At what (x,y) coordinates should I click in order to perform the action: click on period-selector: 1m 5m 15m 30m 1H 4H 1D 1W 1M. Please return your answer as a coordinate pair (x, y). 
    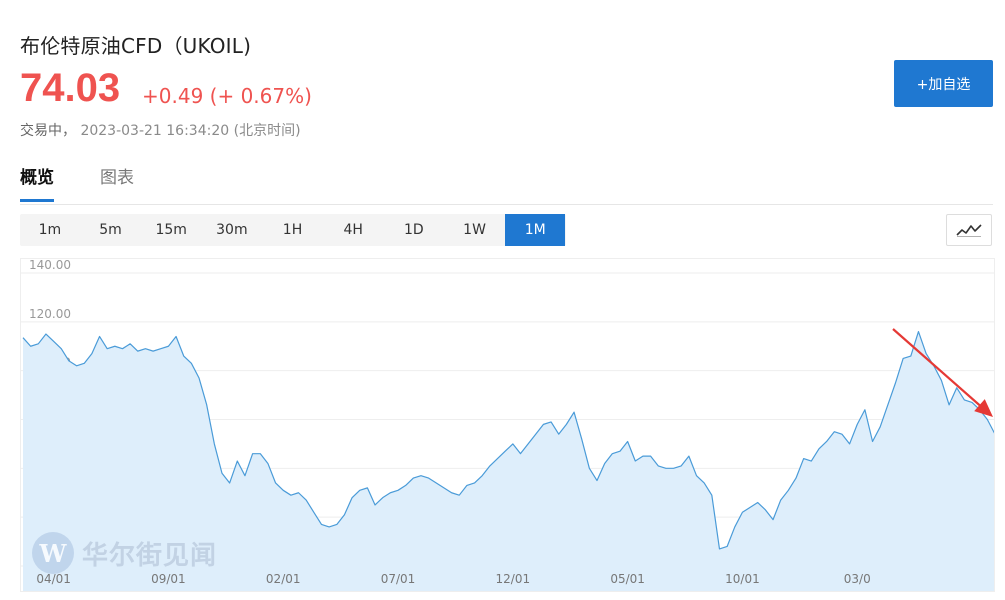
    Looking at the image, I should click on (293, 230).